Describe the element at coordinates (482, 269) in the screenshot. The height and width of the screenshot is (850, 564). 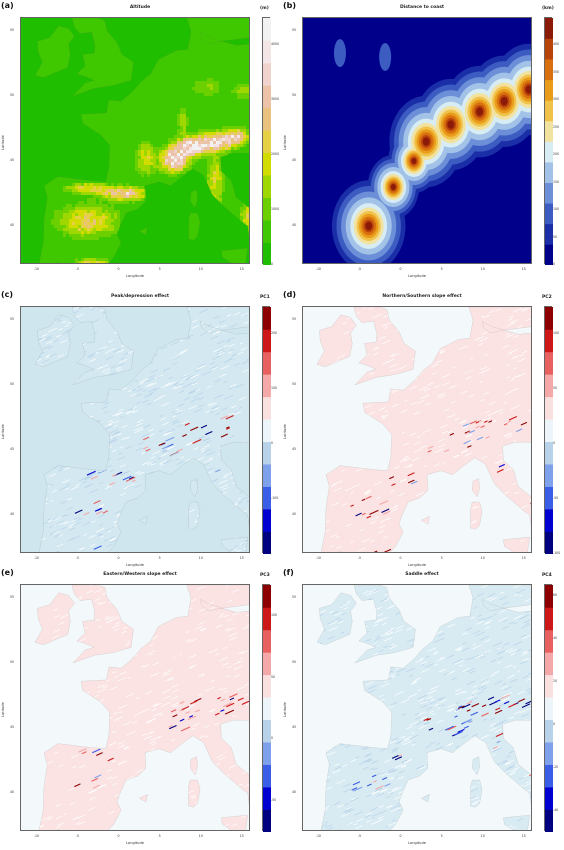
I see `x-tick-label: 10` at that location.